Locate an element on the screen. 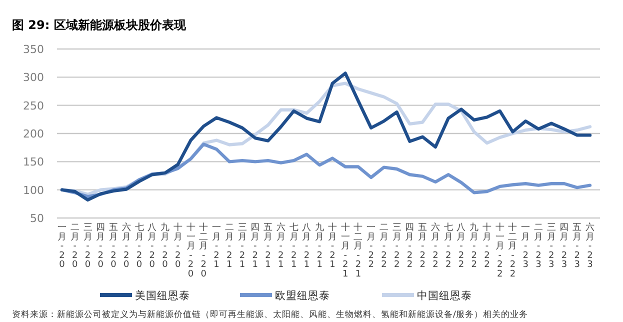  x-tick-label: 十二月-20 is located at coordinates (203, 251).